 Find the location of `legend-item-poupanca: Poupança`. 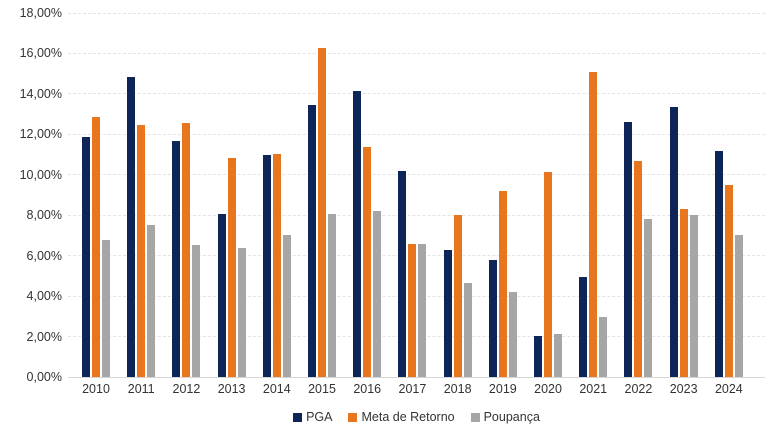

legend-item-poupanca: Poupança is located at coordinates (505, 417).